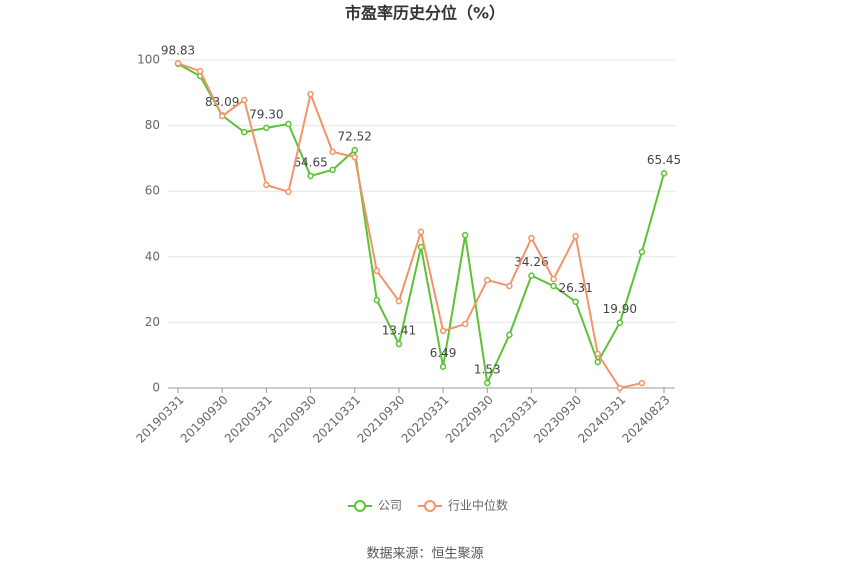 The width and height of the screenshot is (850, 575). Describe the element at coordinates (152, 125) in the screenshot. I see `y-tick-label: 80` at that location.